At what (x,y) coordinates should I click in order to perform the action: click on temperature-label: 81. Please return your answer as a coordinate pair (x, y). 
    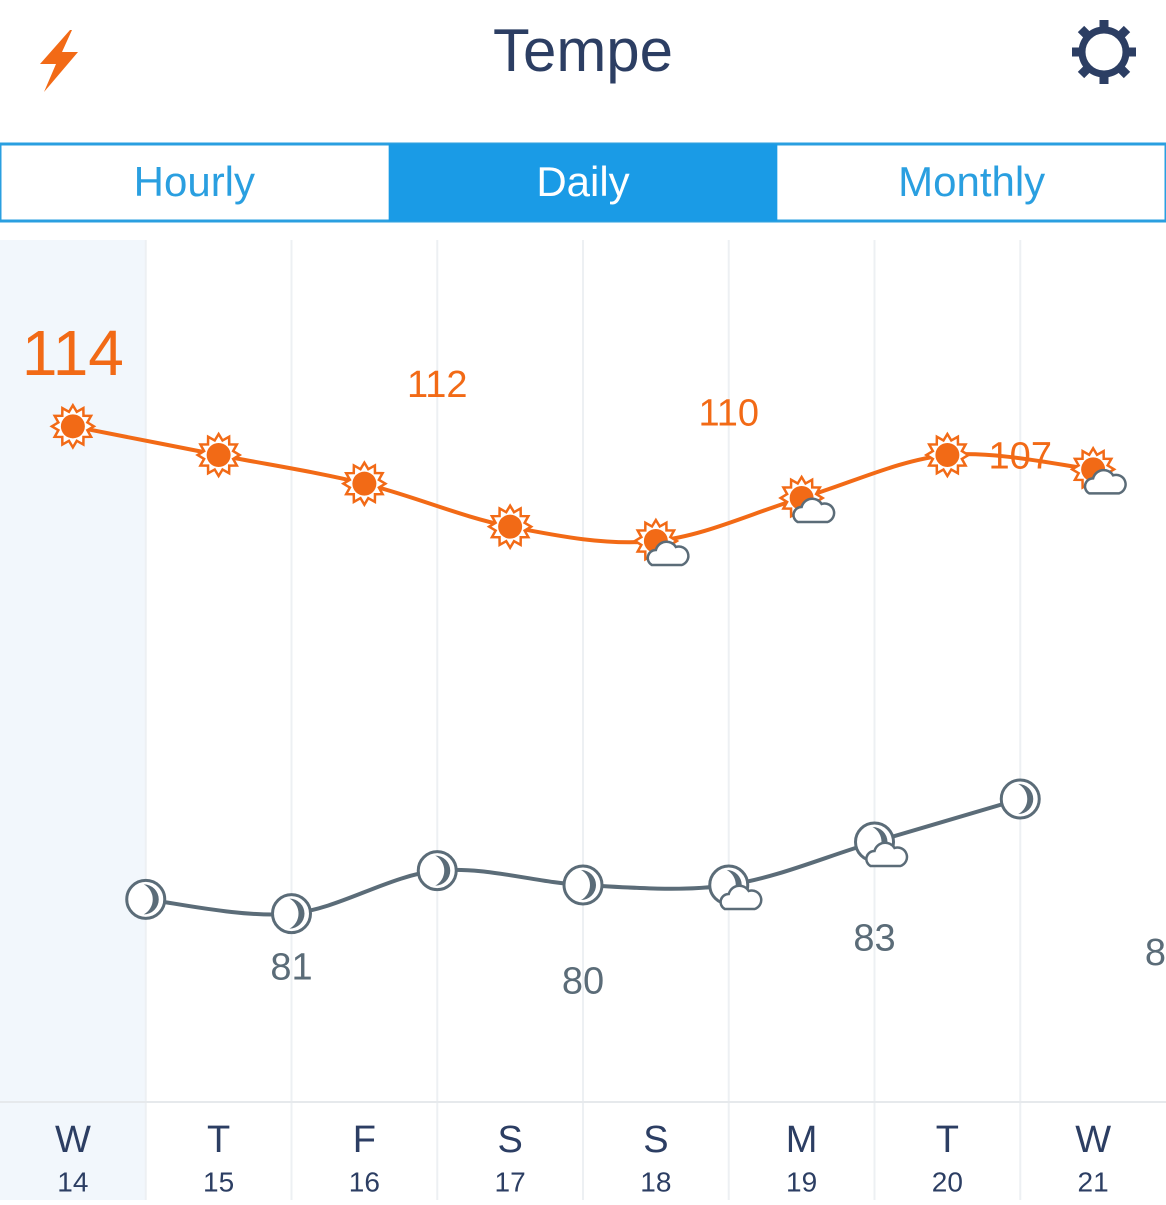
    Looking at the image, I should click on (291, 967).